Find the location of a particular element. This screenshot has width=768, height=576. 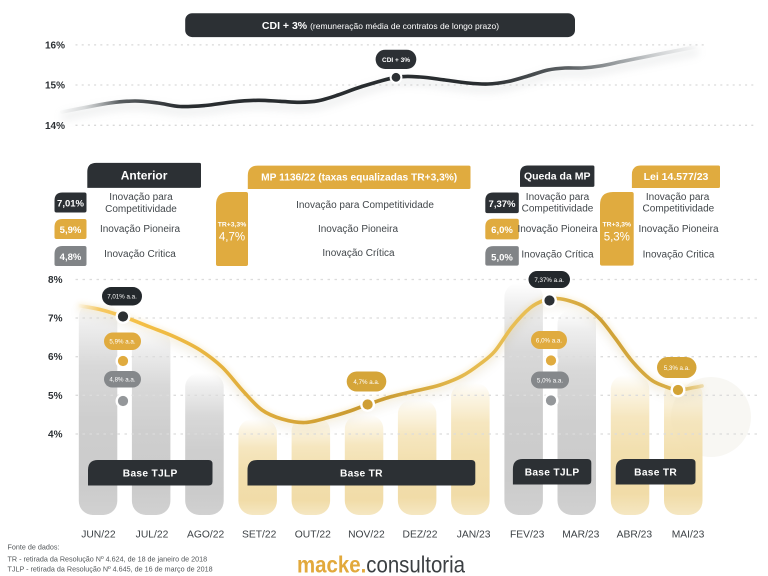

svg-text: OUT/22 is located at coordinates (313, 535).